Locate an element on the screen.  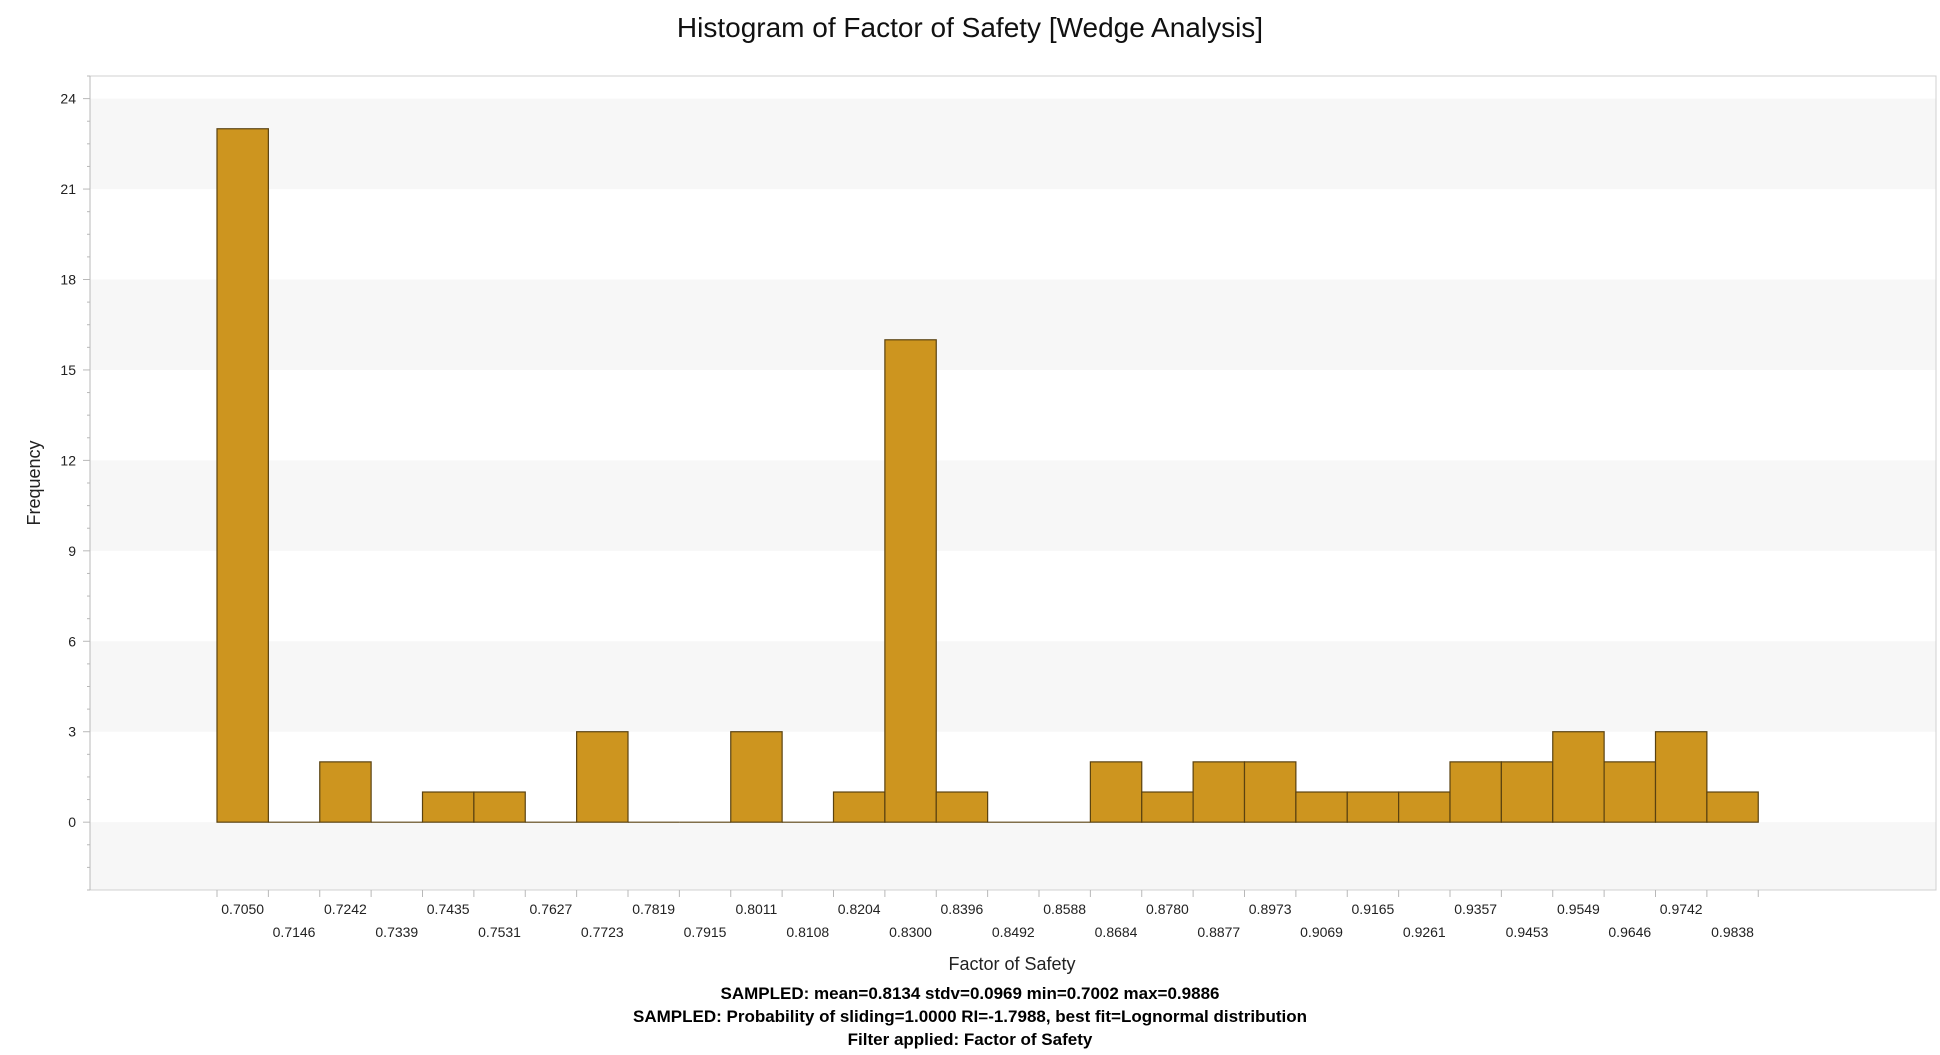
x-tick-label: 0.7915 is located at coordinates (705, 932).